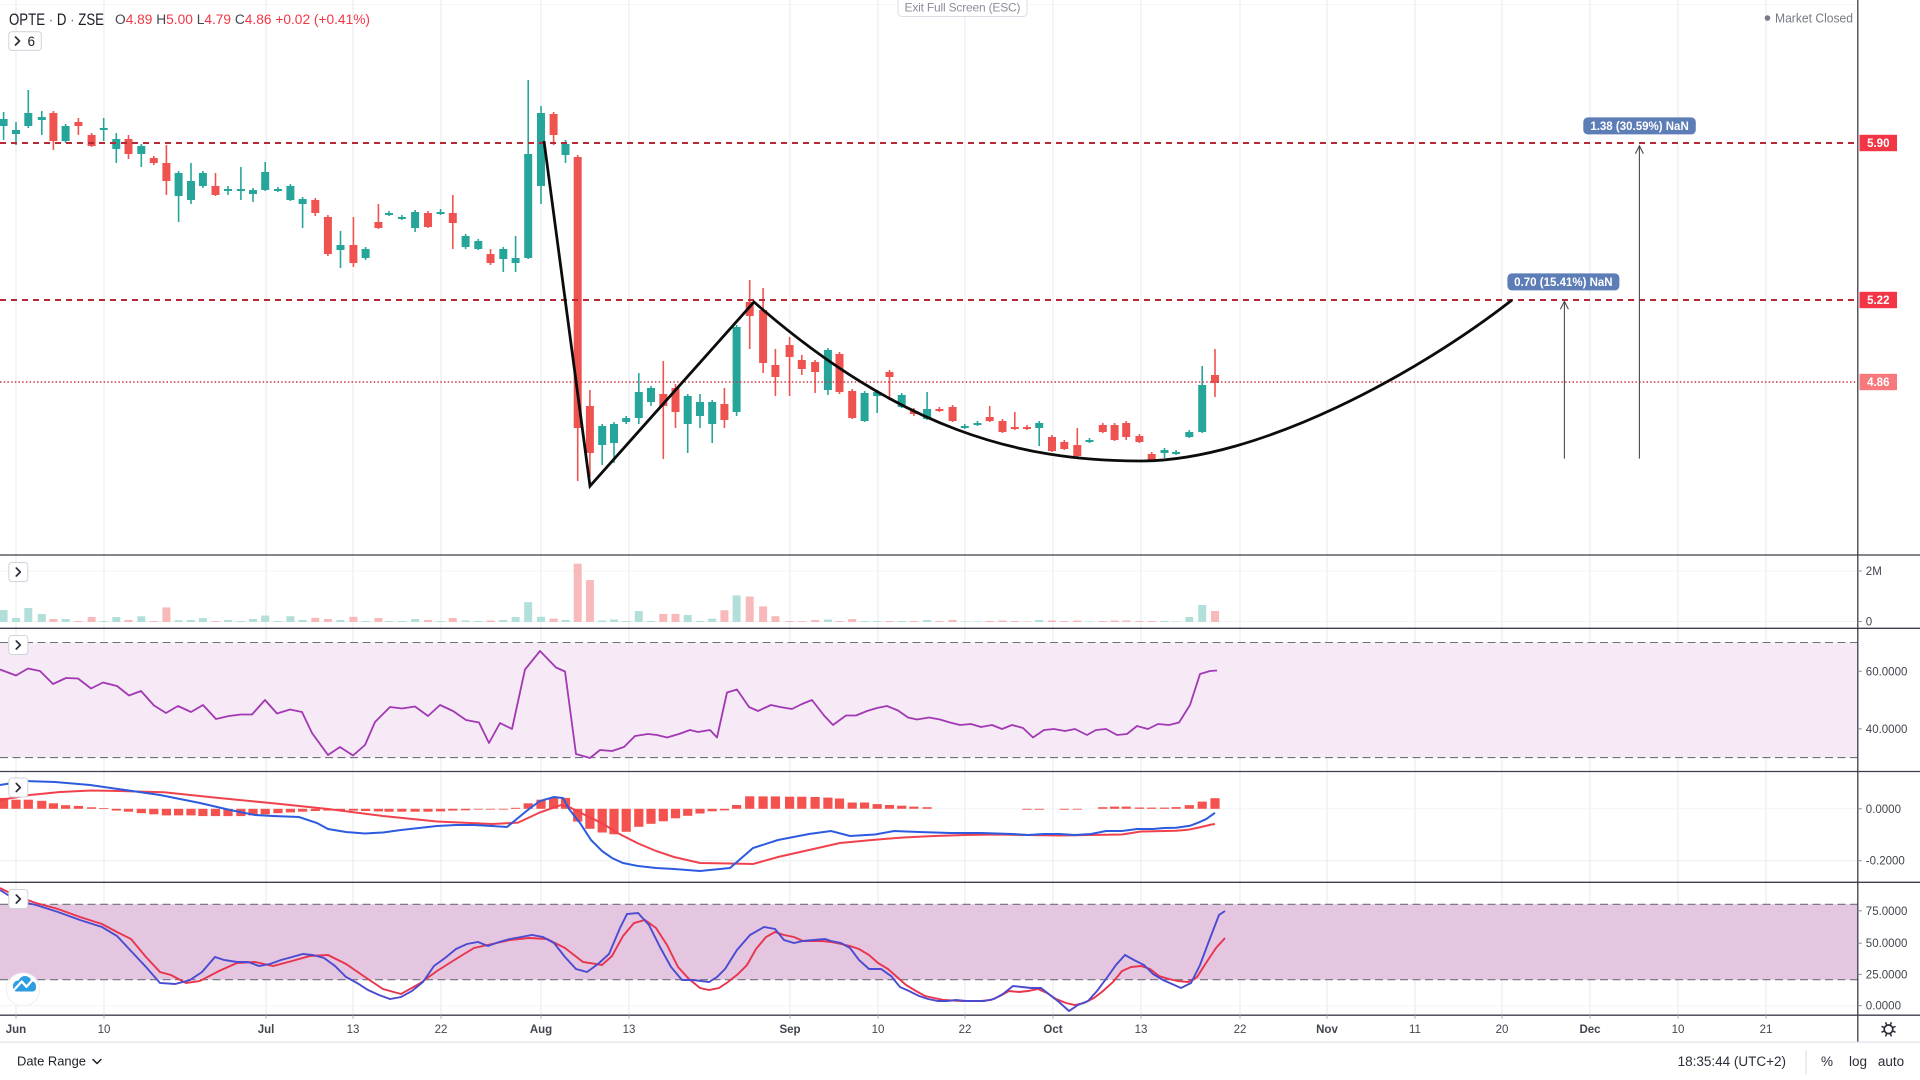 The width and height of the screenshot is (1920, 1080). I want to click on svg-text: Jul, so click(266, 1030).